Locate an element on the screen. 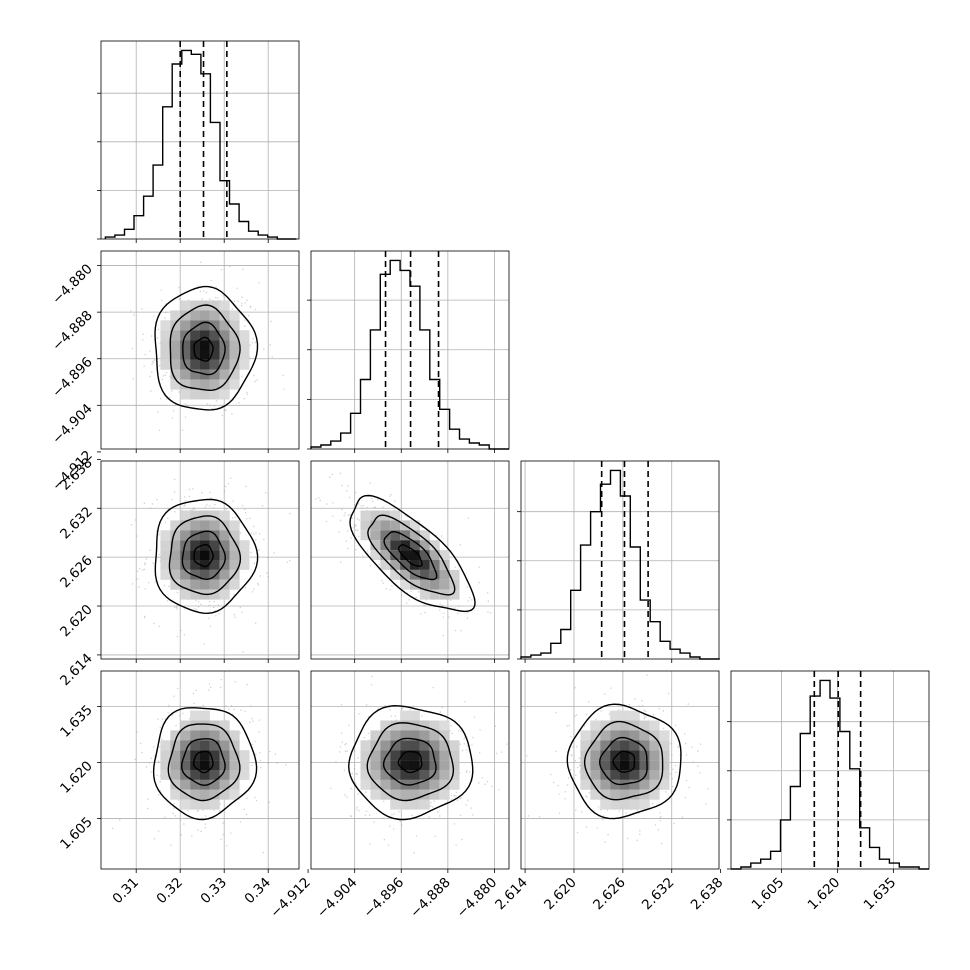 The height and width of the screenshot is (970, 970). histogram-step-line is located at coordinates (409, 354).